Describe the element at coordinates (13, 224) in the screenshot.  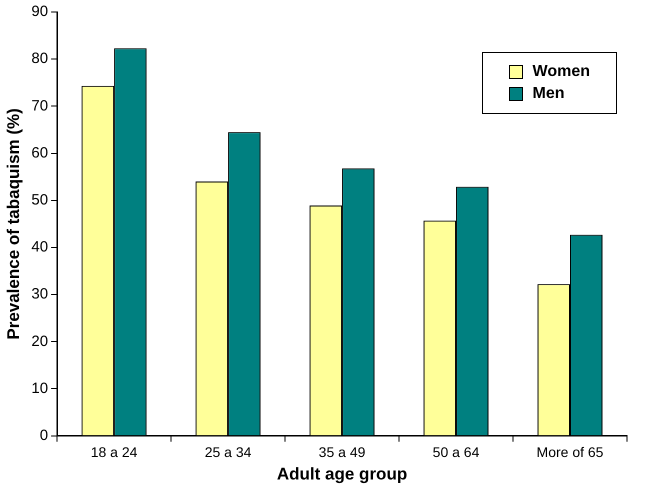
I see `y-axis-title: Prevalence of tabaquism (%)` at that location.